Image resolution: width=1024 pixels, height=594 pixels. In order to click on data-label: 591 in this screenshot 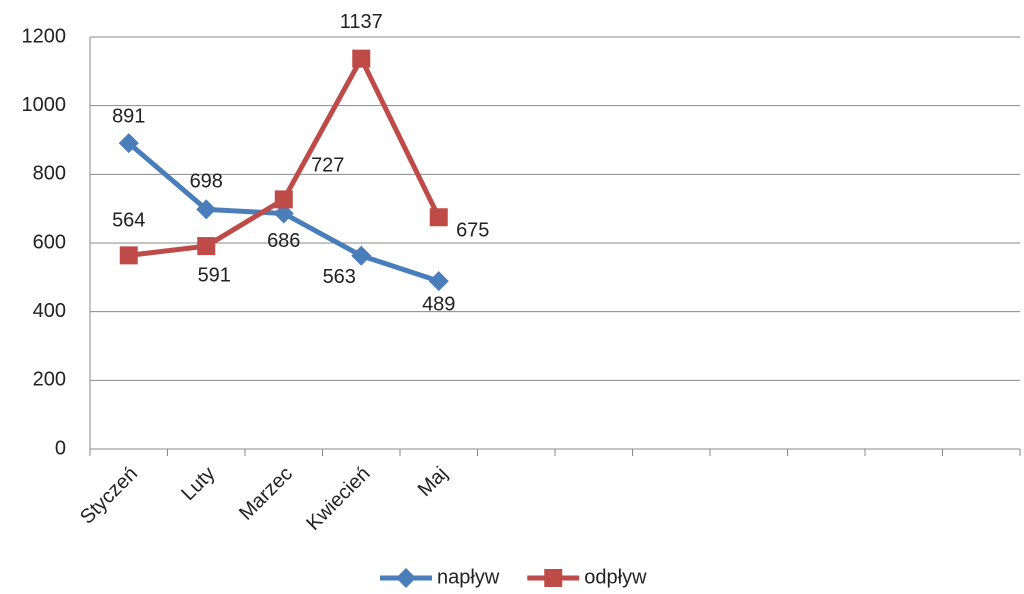, I will do `click(214, 275)`.